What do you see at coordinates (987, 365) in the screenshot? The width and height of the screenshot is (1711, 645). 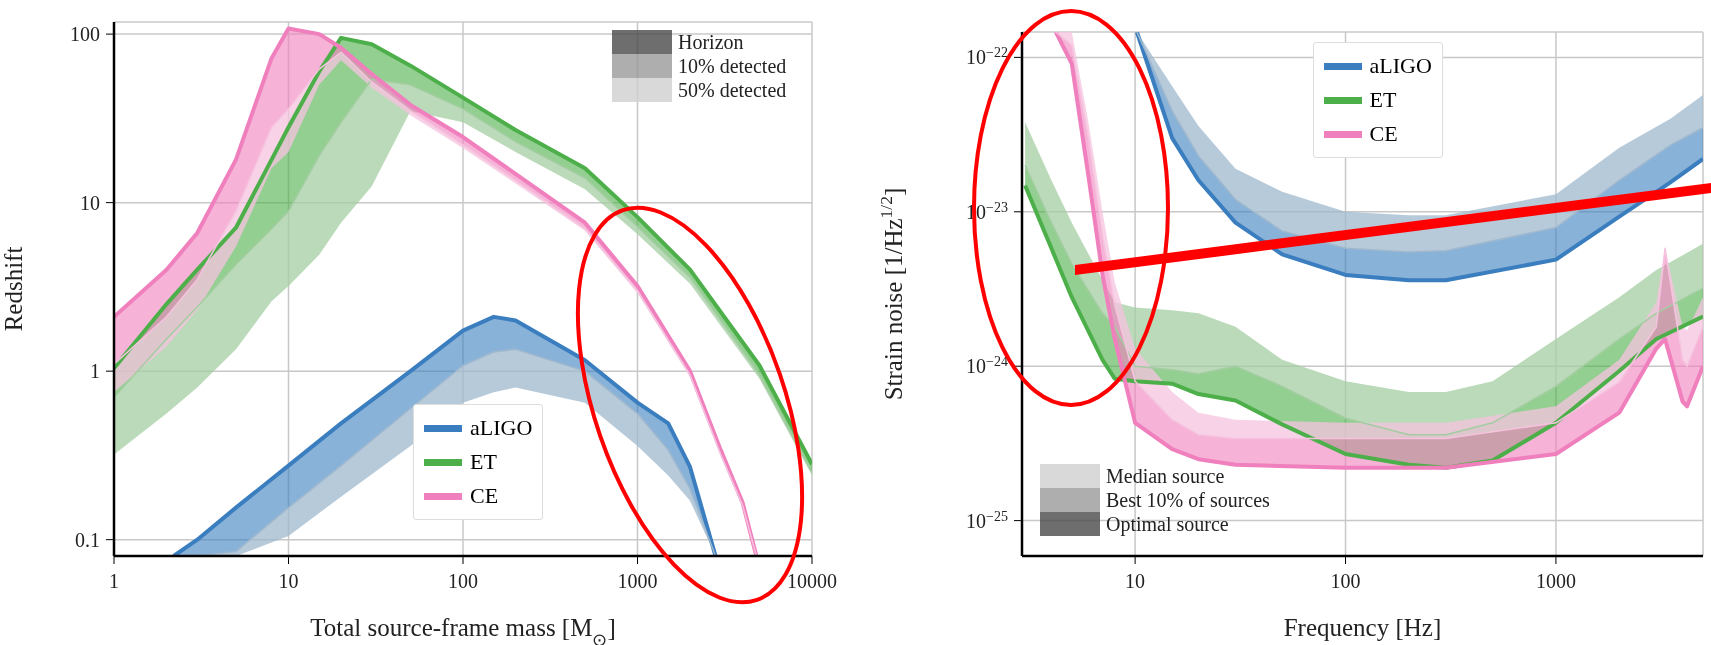 I see `y-tick-label: 10$^{−24}$` at bounding box center [987, 365].